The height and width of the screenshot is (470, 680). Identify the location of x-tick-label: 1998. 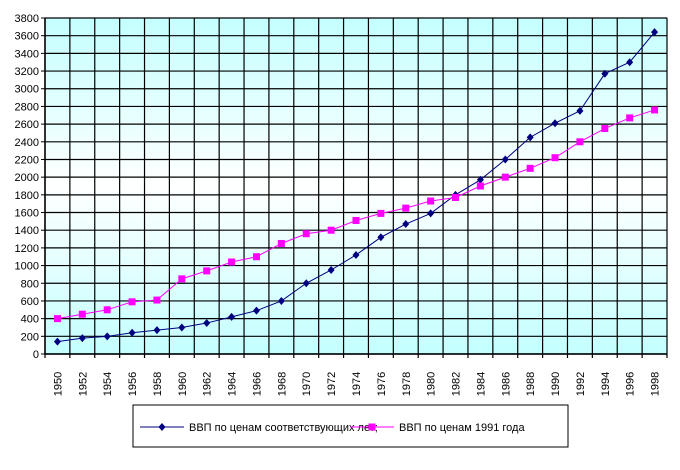
(656, 384).